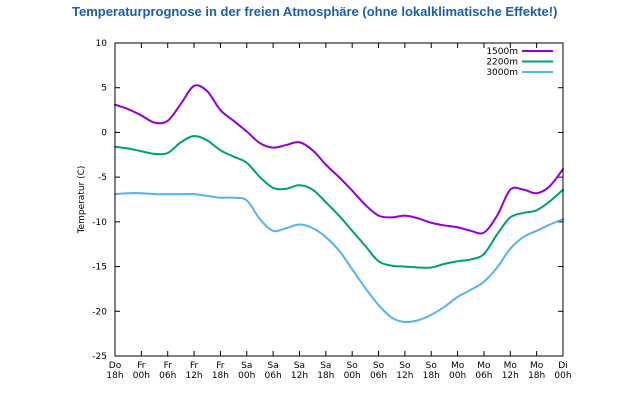  What do you see at coordinates (99, 268) in the screenshot?
I see `y-tick-label: -15` at bounding box center [99, 268].